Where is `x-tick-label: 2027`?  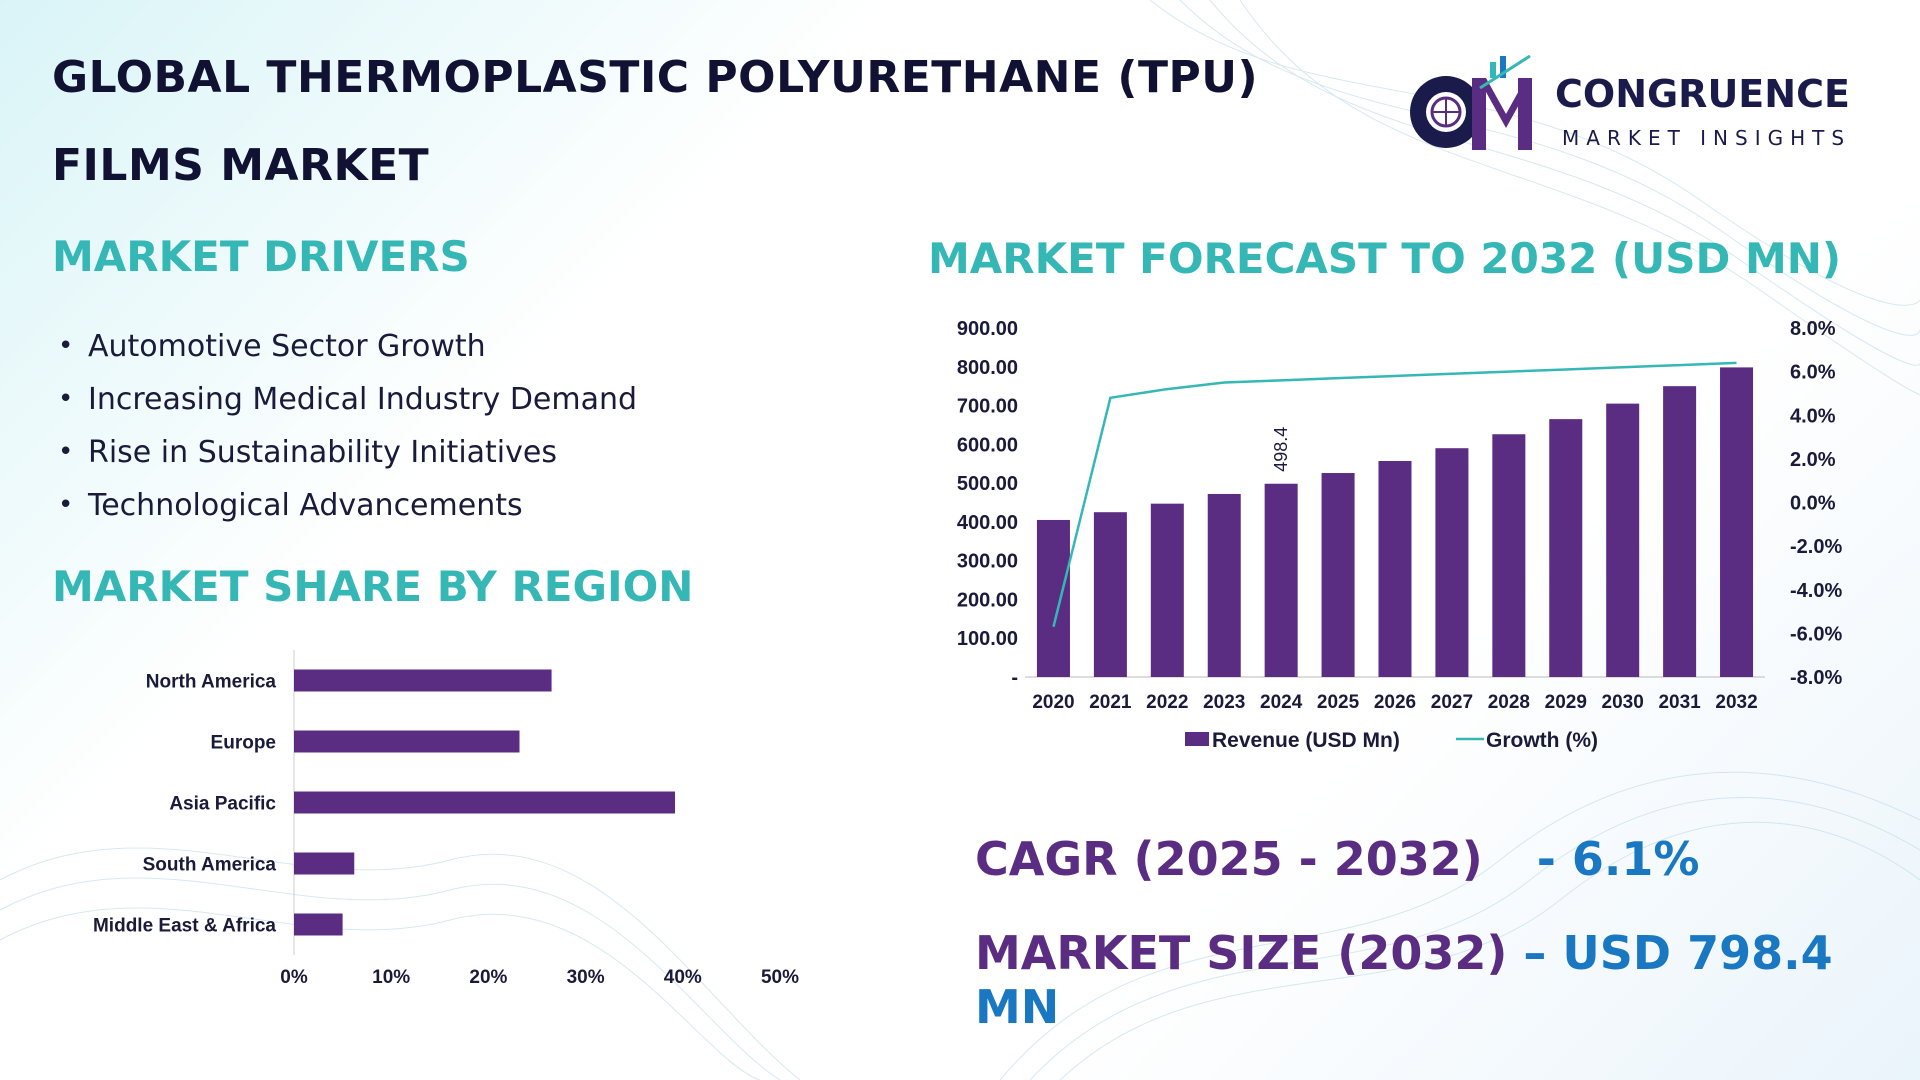 x-tick-label: 2027 is located at coordinates (1452, 702).